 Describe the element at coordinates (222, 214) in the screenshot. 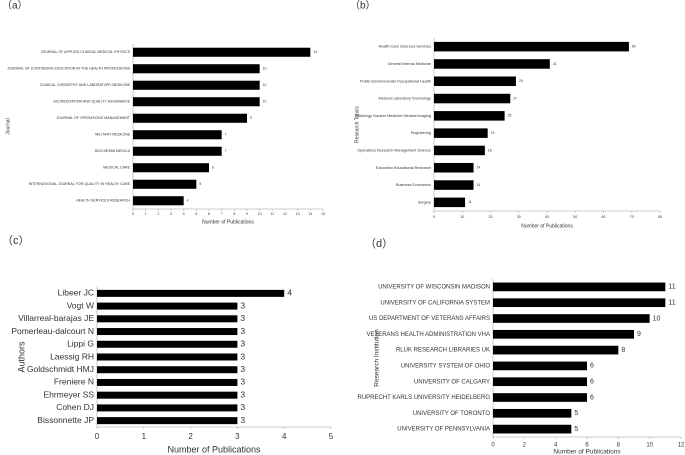

I see `x-tick-label: 7` at that location.